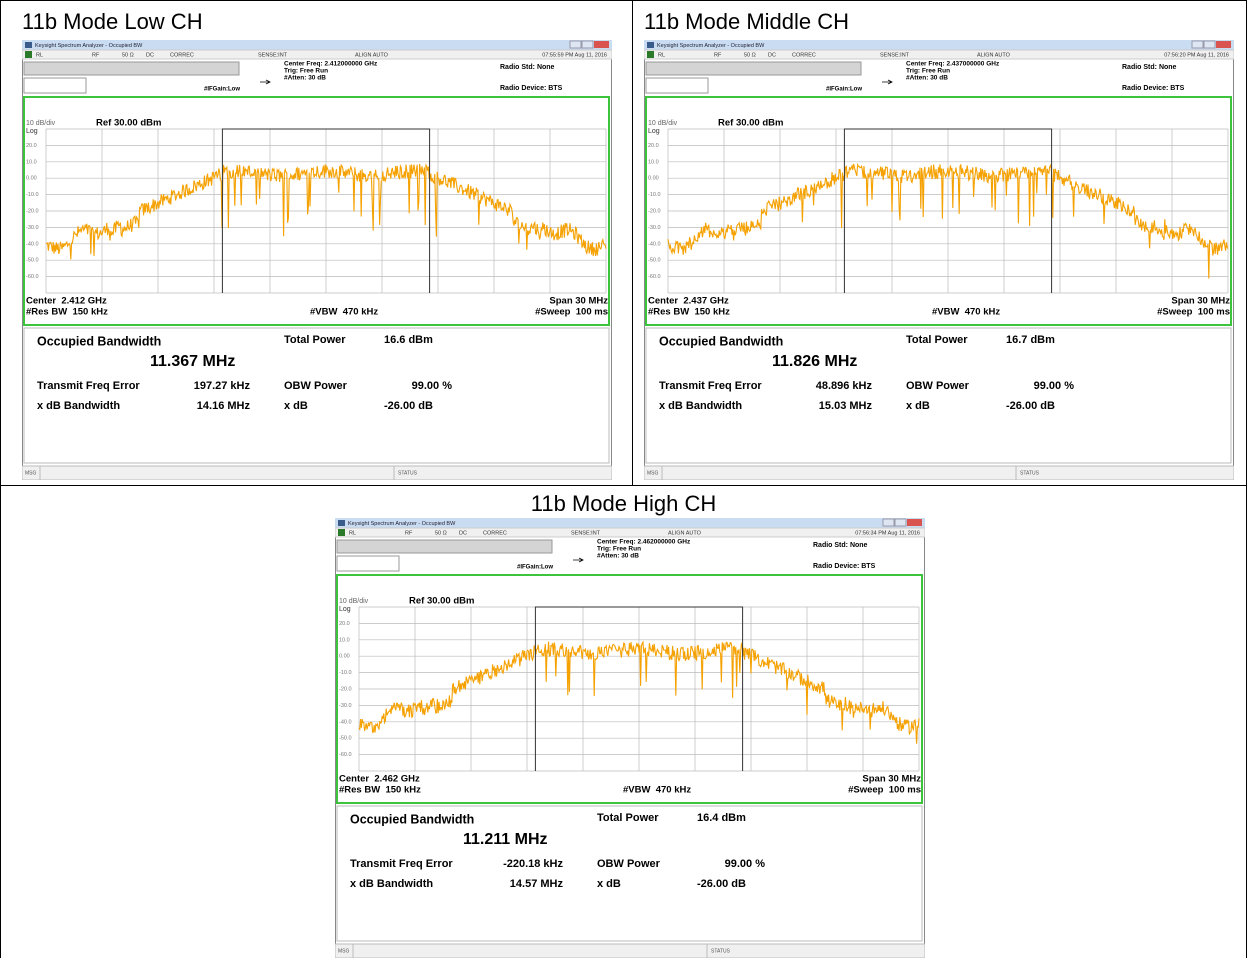  What do you see at coordinates (32, 195) in the screenshot?
I see `scale-label: -10.0` at bounding box center [32, 195].